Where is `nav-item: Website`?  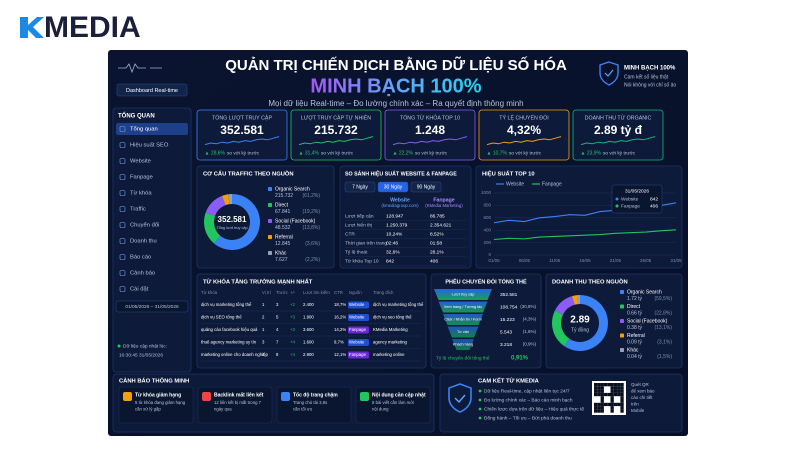 nav-item: Website is located at coordinates (140, 162).